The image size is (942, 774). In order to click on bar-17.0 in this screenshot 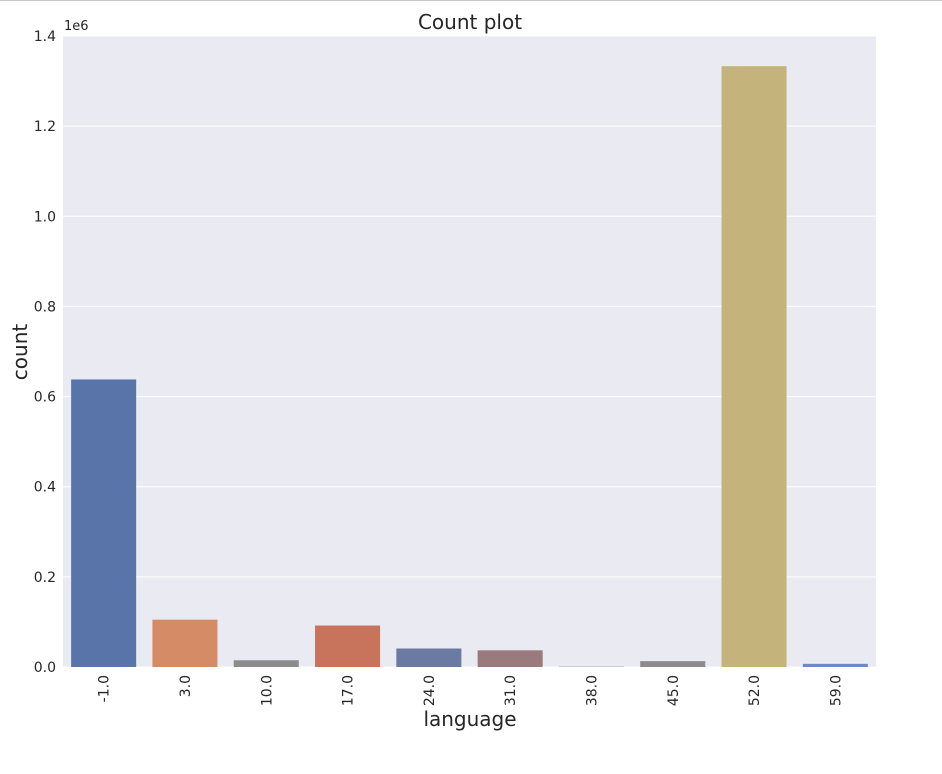, I will do `click(348, 646)`.